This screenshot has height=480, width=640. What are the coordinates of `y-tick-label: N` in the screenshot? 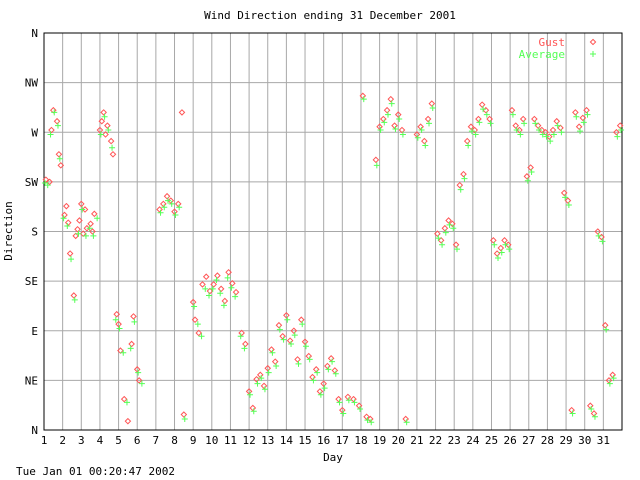 It's located at (34, 33).